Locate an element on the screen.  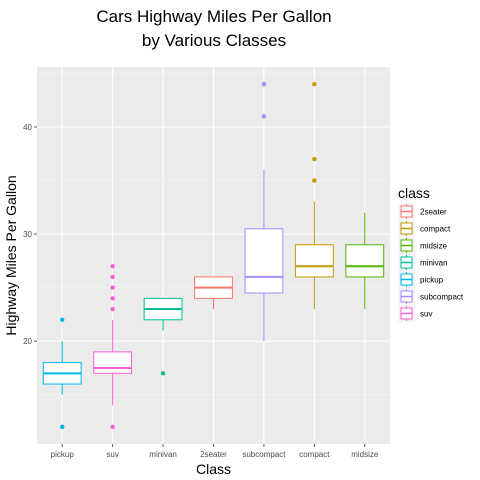
y-tick-label: 20 is located at coordinates (27, 341).